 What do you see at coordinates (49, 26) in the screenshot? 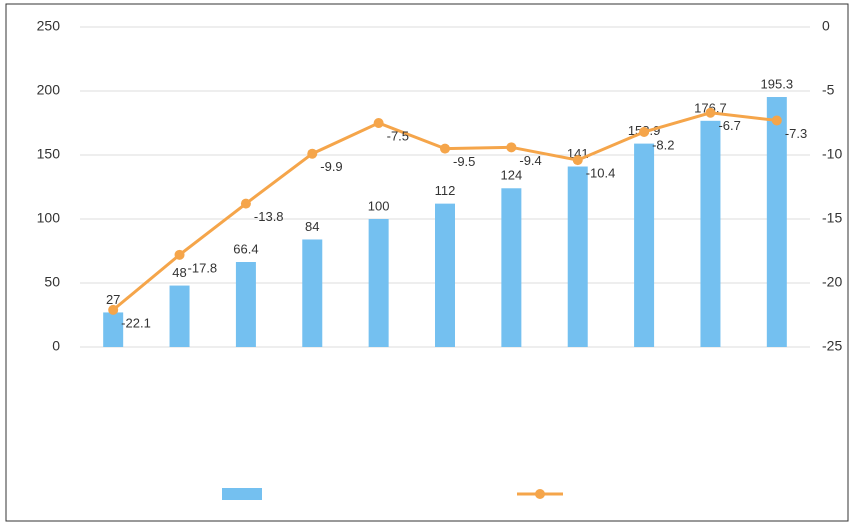
I see `y-tick-label: 250` at bounding box center [49, 26].